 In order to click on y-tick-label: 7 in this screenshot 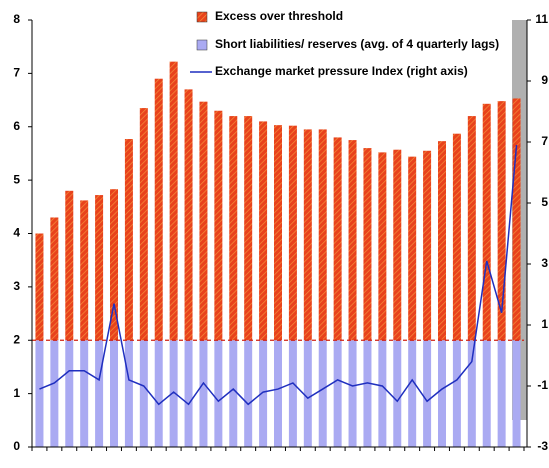, I will do `click(16, 73)`.